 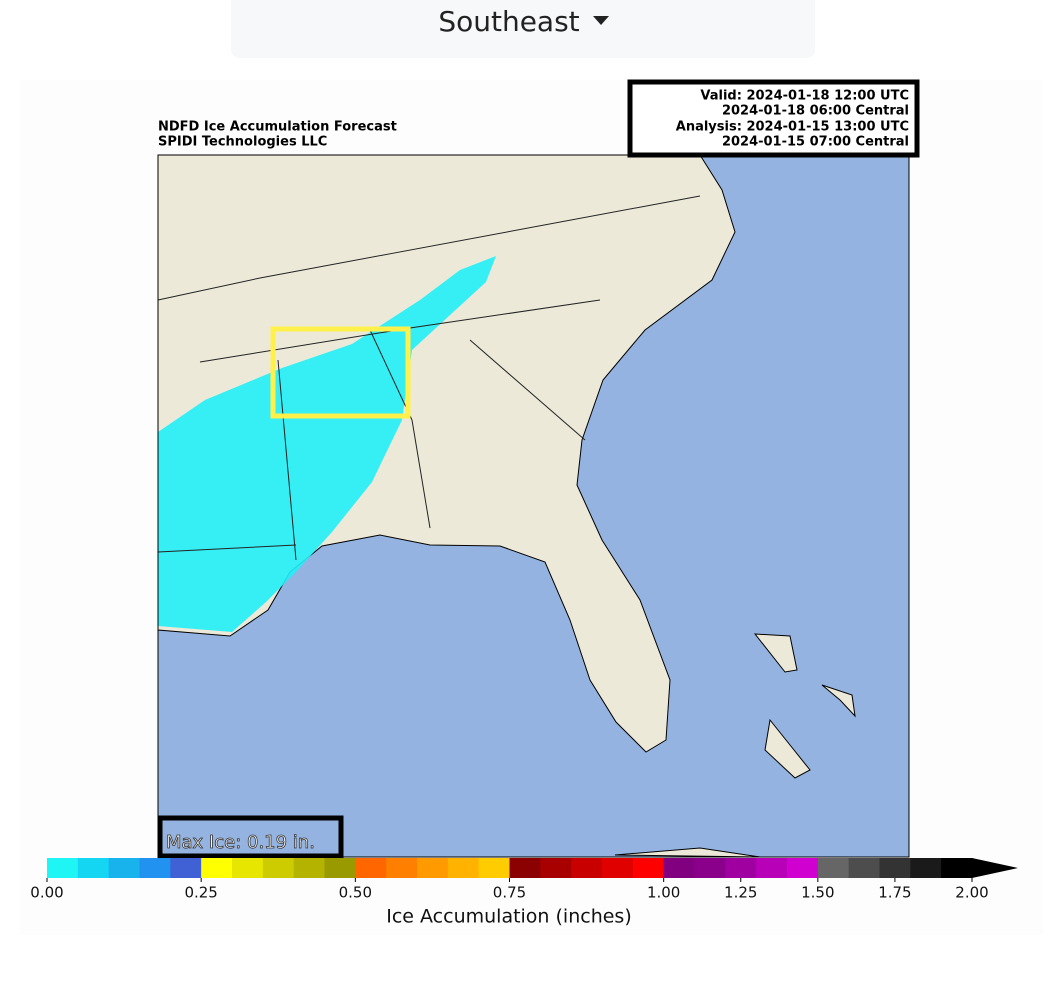 I want to click on colorbar-tick-label: 0.50, so click(x=355, y=893).